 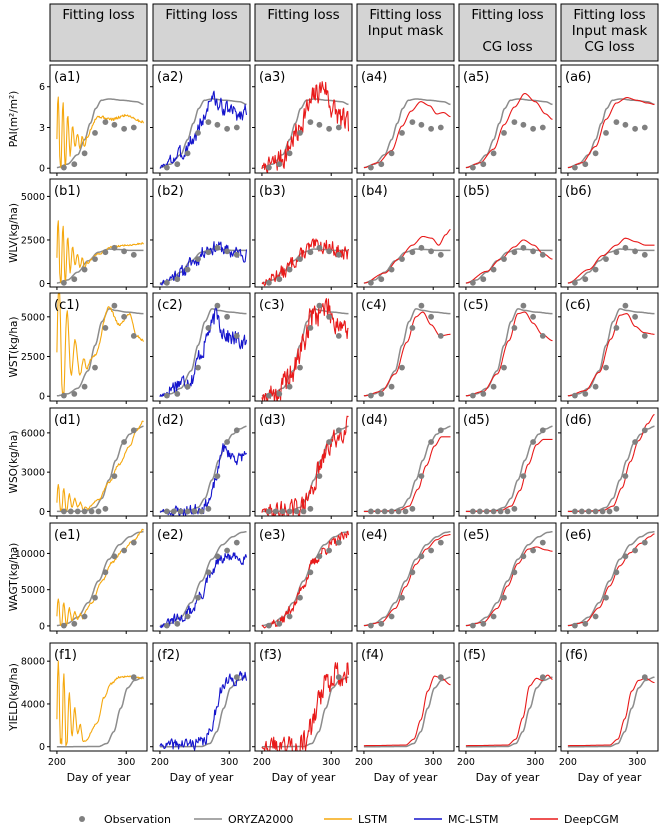 I want to click on x-tick-label: 300, so click(x=433, y=762).